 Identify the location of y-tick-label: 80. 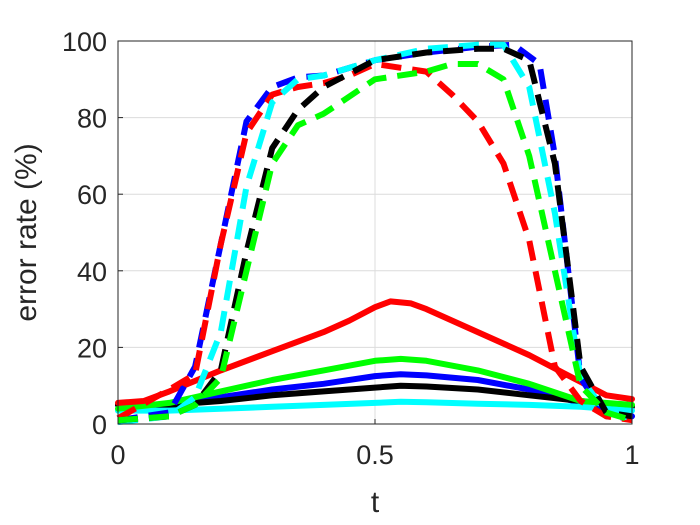
(92, 119).